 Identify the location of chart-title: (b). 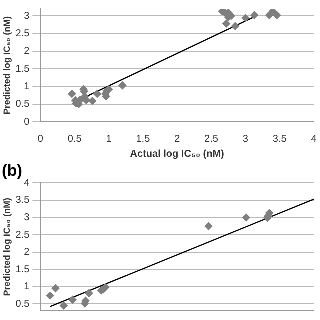
(12, 171).